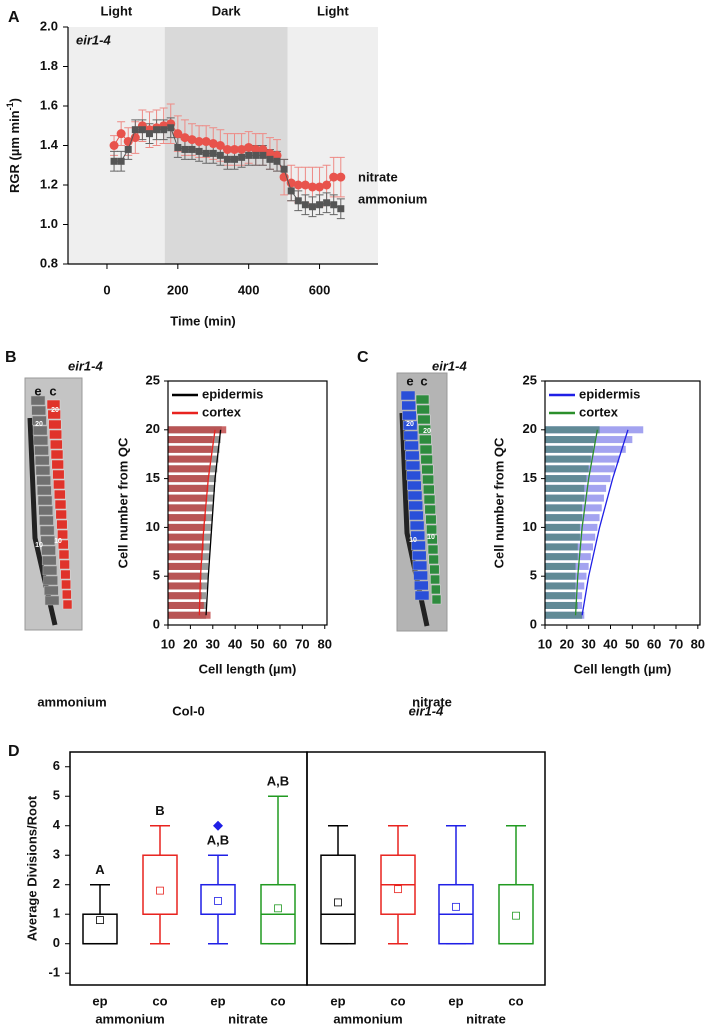 The width and height of the screenshot is (709, 1027). Describe the element at coordinates (106, 289) in the screenshot. I see `x-tick-label: 0` at that location.